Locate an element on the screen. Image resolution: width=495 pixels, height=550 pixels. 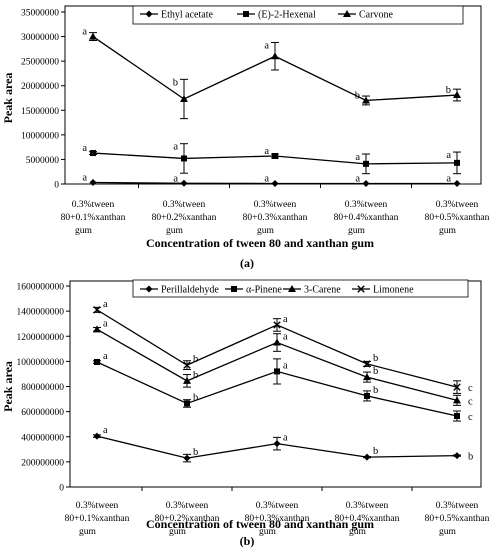
x-tick-label: 80+0.1%xanthan is located at coordinates (97, 519).